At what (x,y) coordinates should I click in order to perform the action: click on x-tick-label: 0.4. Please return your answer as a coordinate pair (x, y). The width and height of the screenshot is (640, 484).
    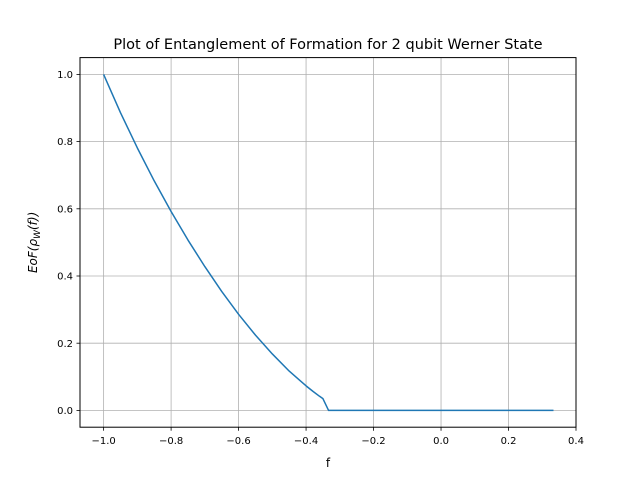
    Looking at the image, I should click on (576, 441).